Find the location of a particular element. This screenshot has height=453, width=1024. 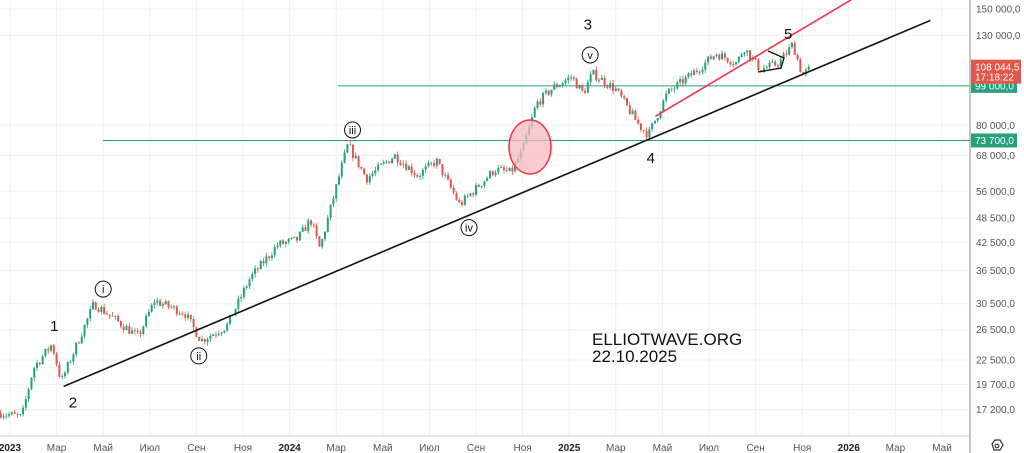

wave-circle is located at coordinates (199, 356).